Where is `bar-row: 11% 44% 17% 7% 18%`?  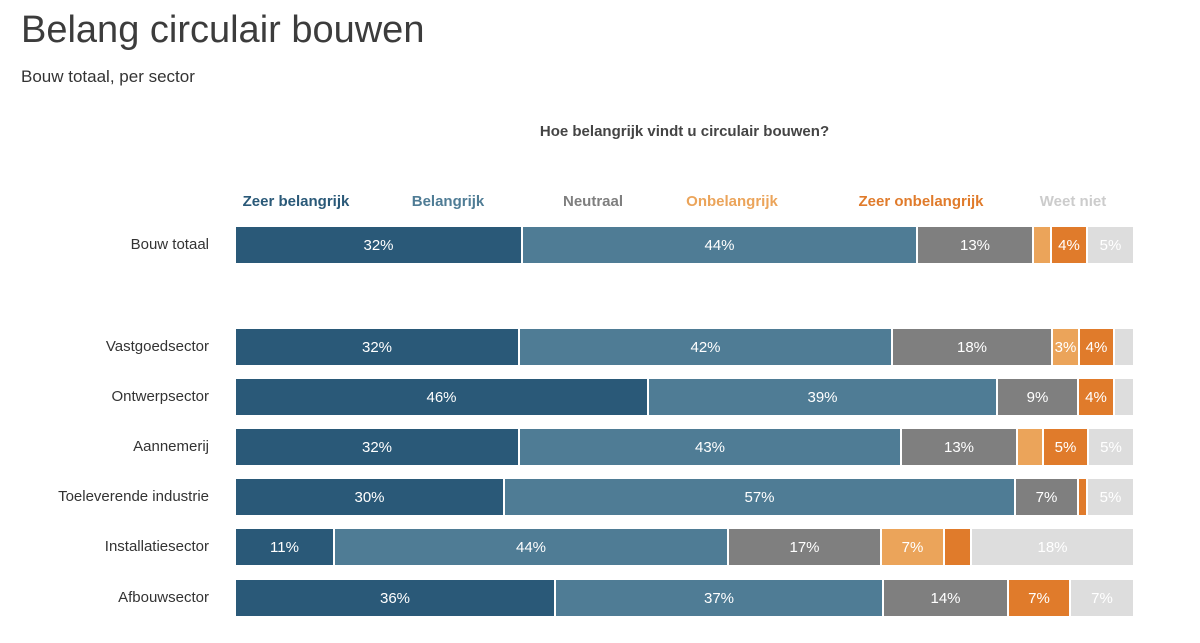
bar-row: 11% 44% 17% 7% 18% is located at coordinates (684, 547).